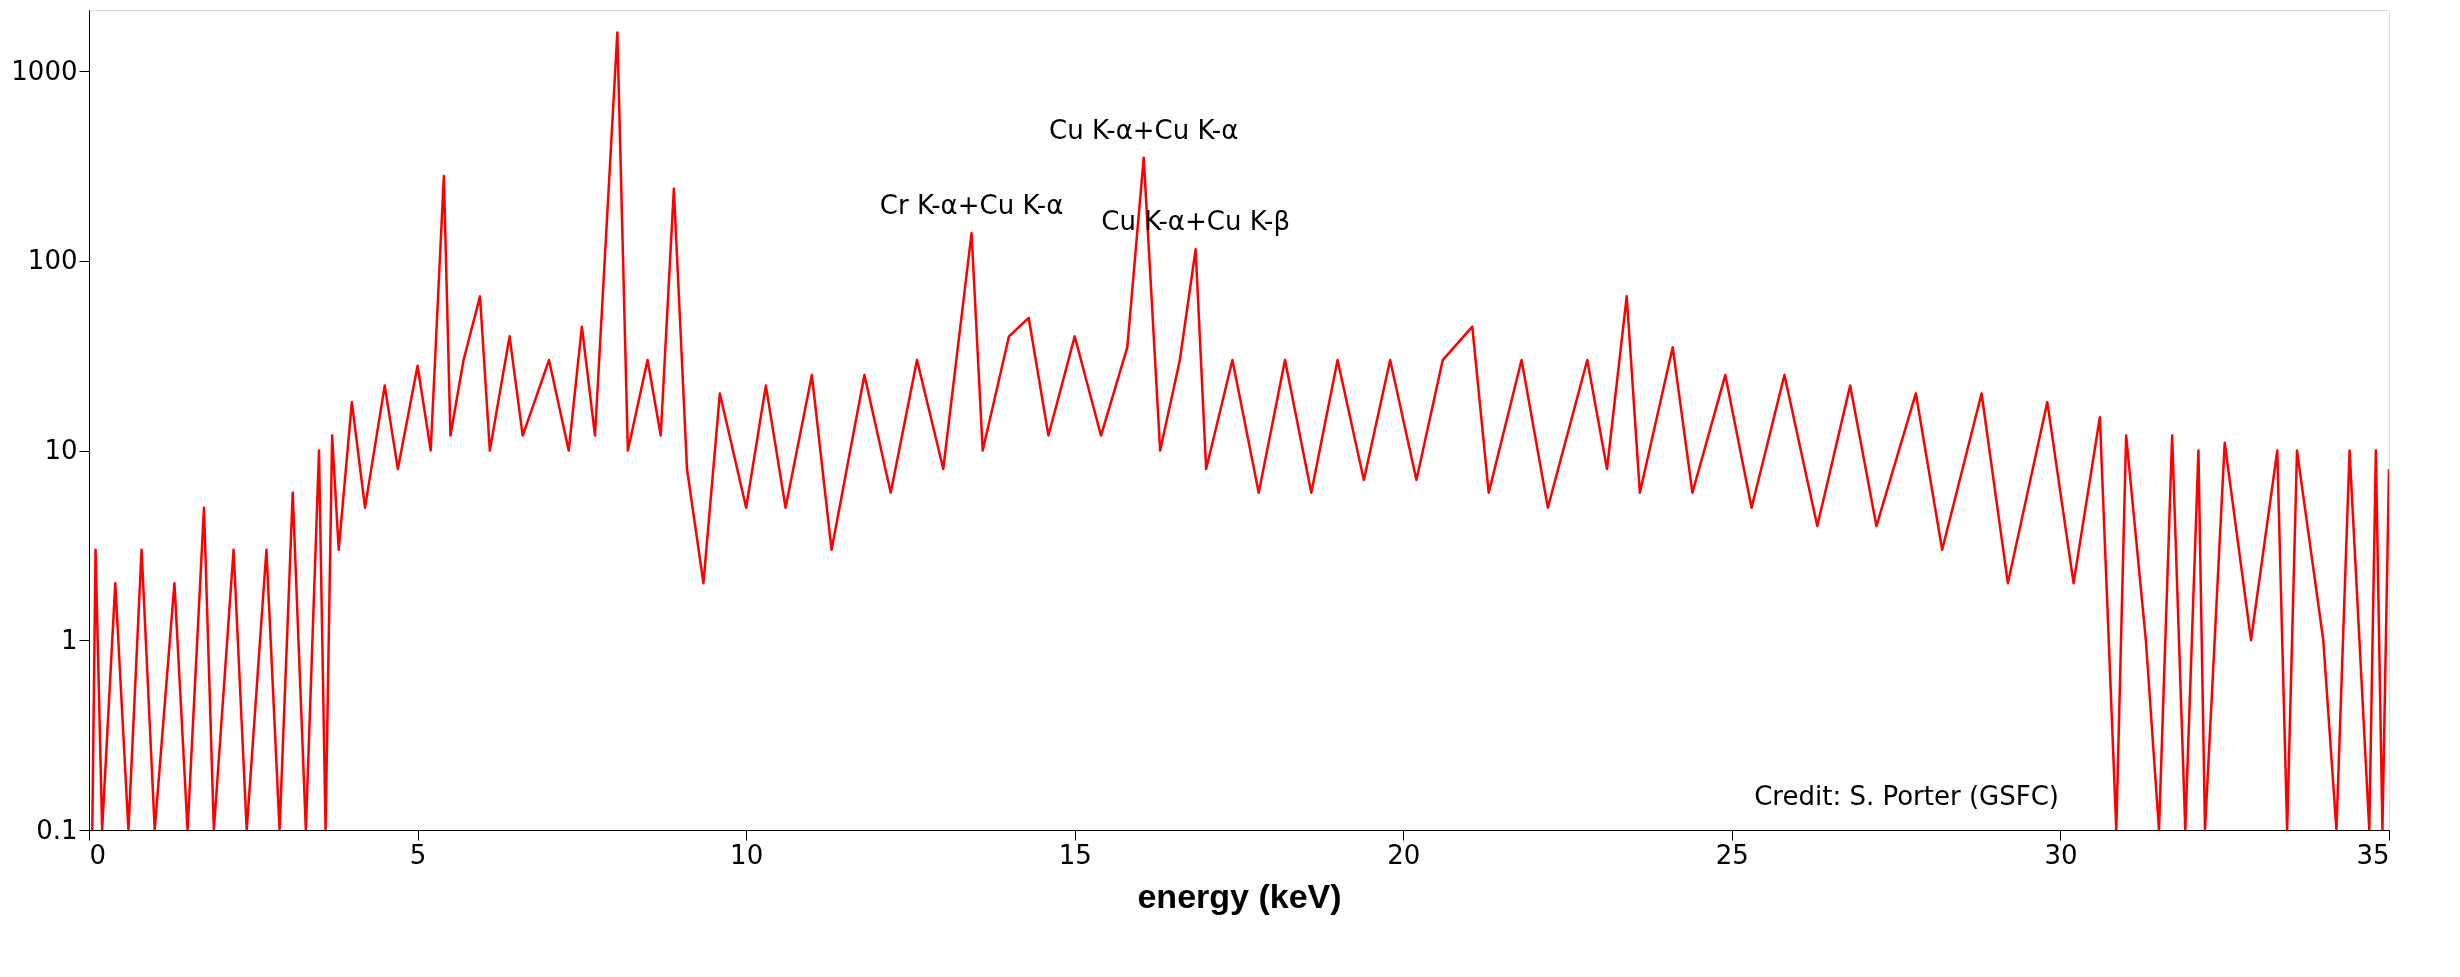  What do you see at coordinates (61, 450) in the screenshot?
I see `y-tick-label: 10` at bounding box center [61, 450].